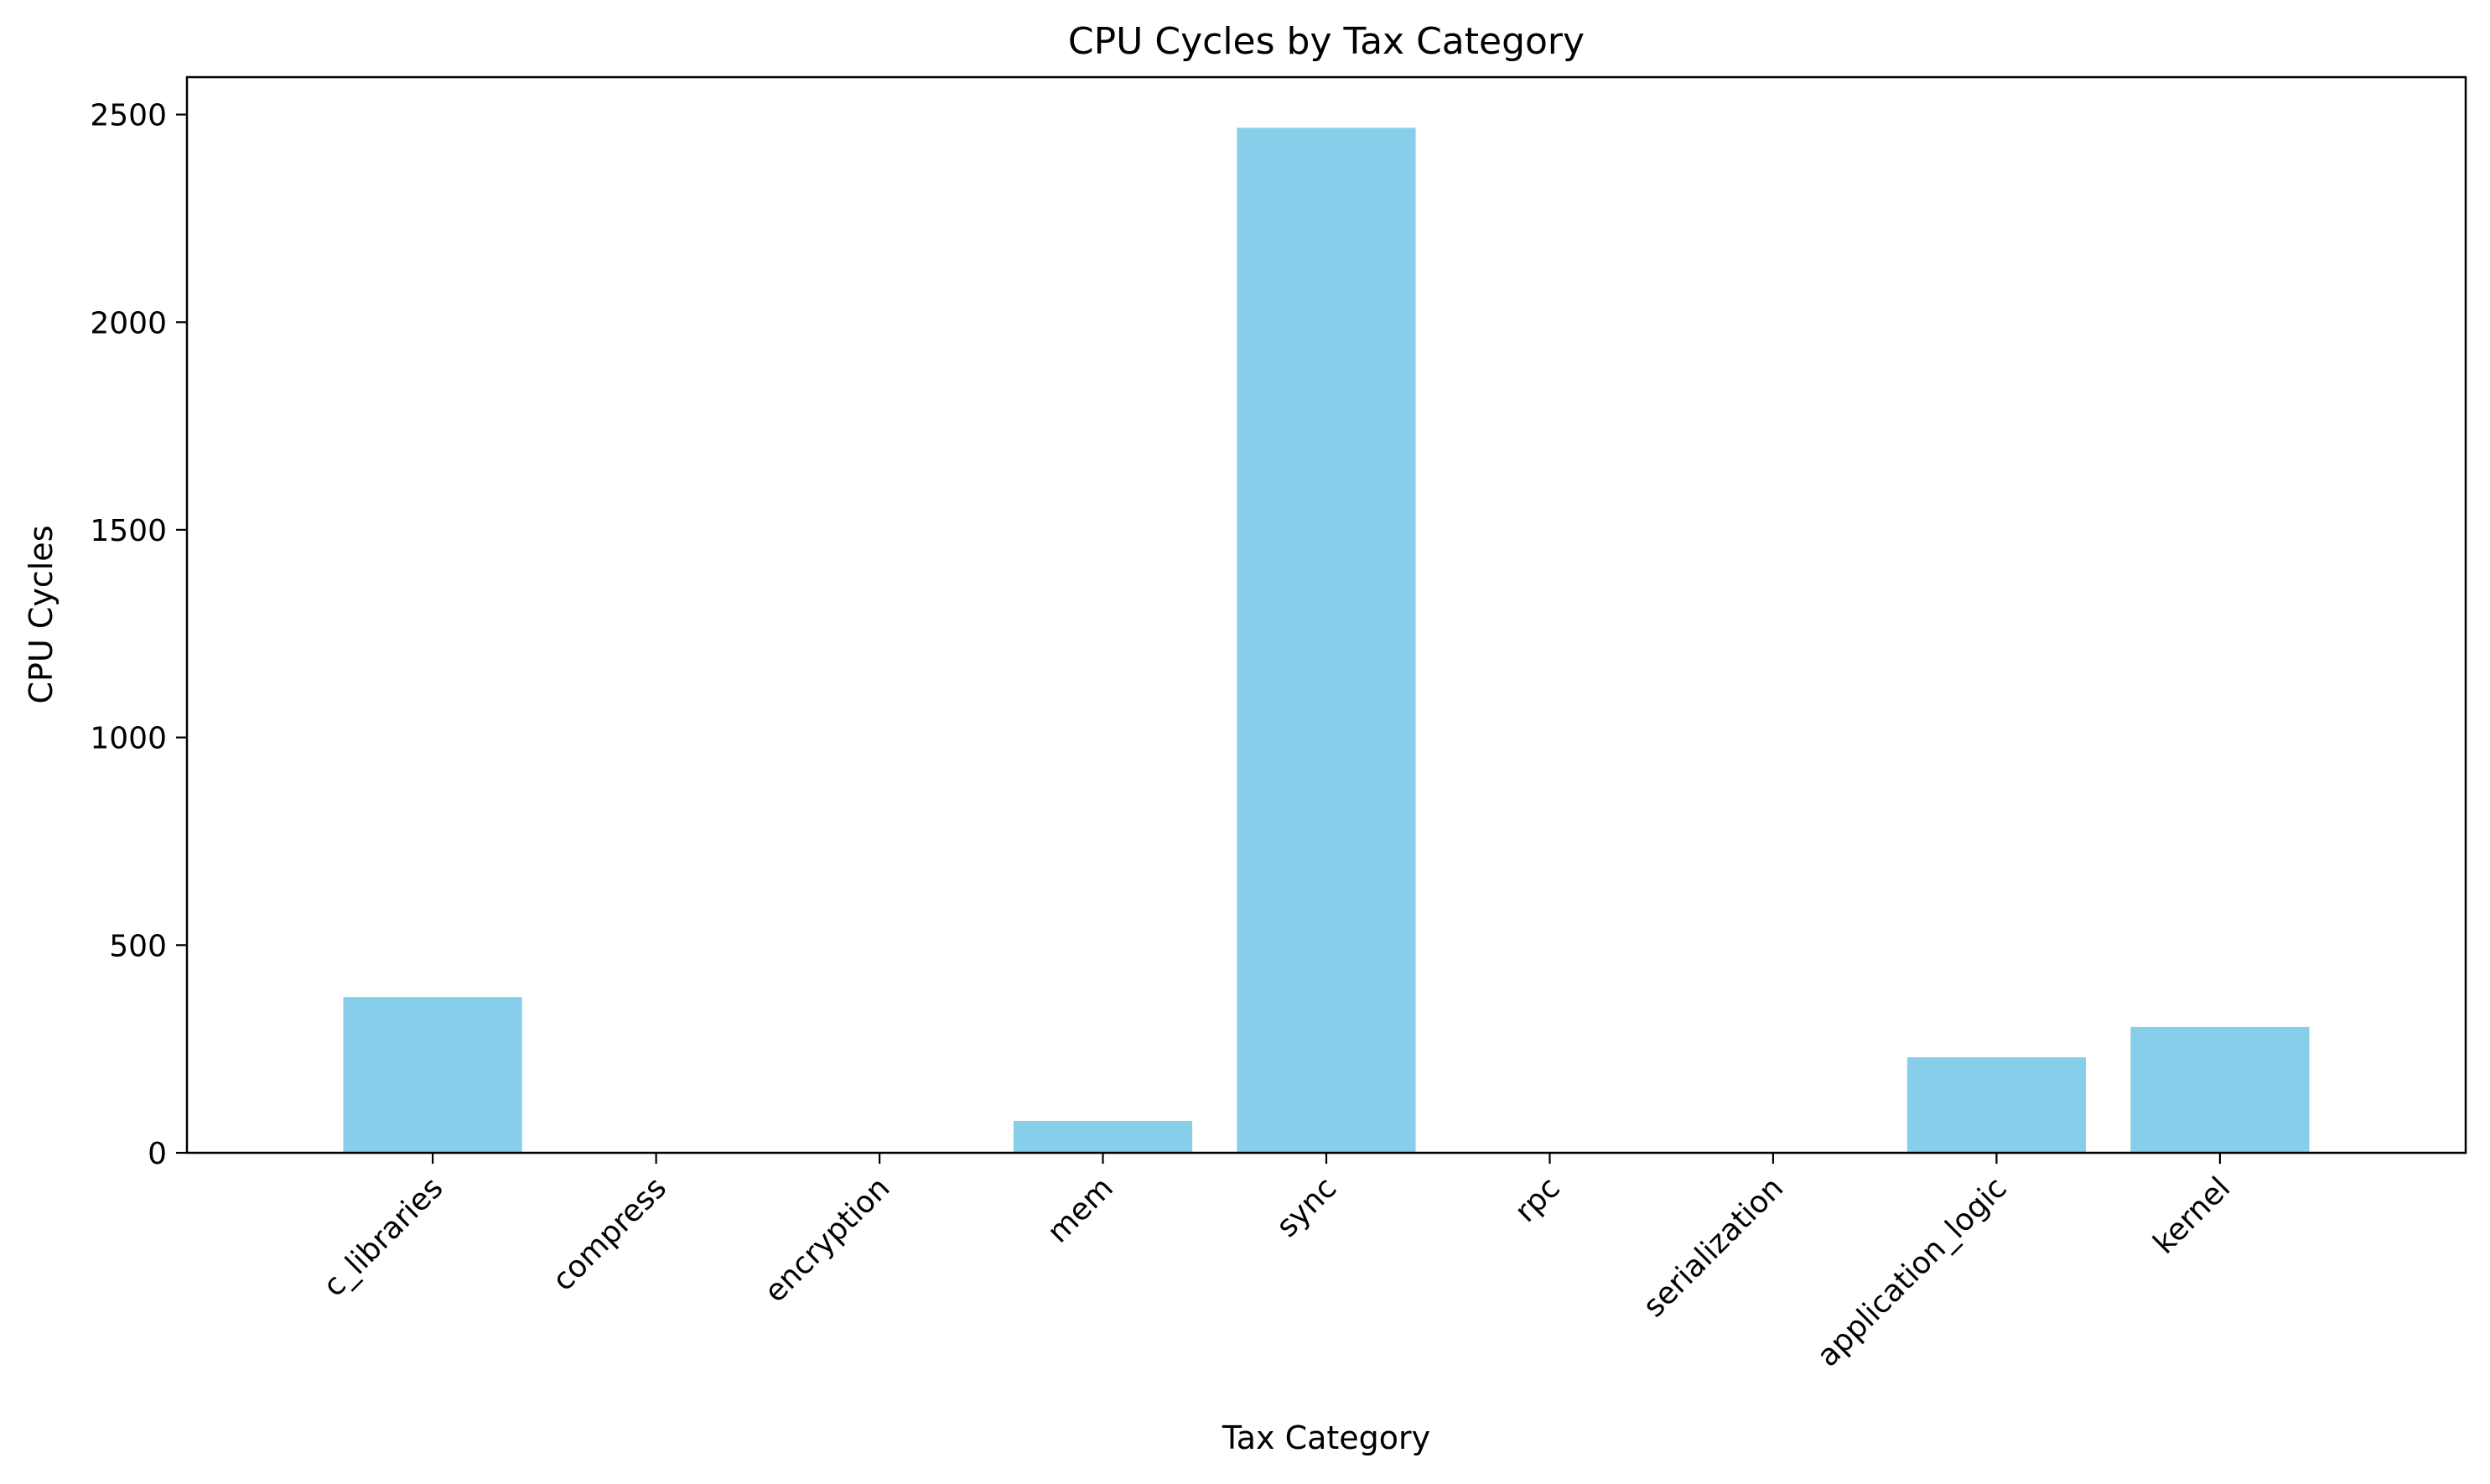 The image size is (2490, 1484). What do you see at coordinates (128, 116) in the screenshot?
I see `y-tick-label-2500: 2500` at bounding box center [128, 116].